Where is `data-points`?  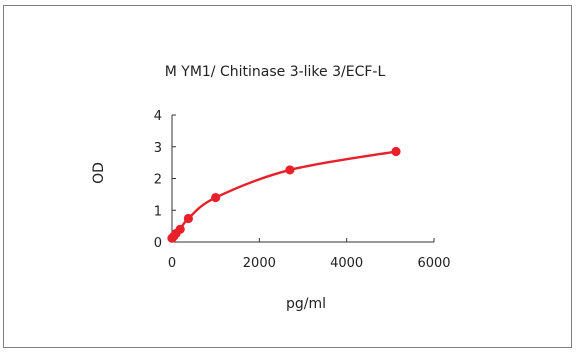 data-points is located at coordinates (284, 194).